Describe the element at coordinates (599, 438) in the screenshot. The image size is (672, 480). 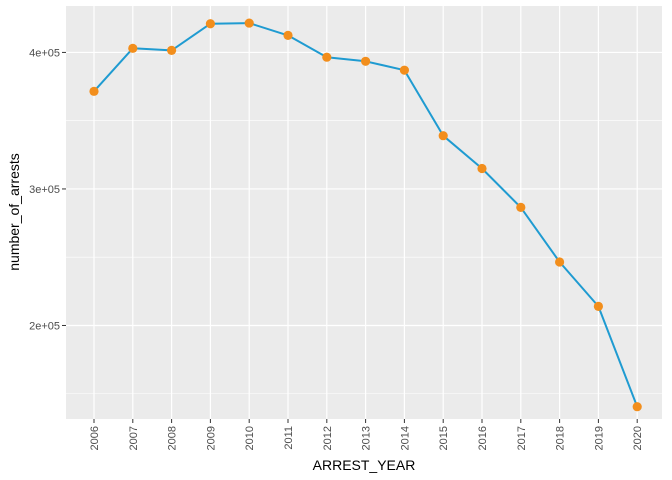
I see `x-tick-label: 2019` at that location.